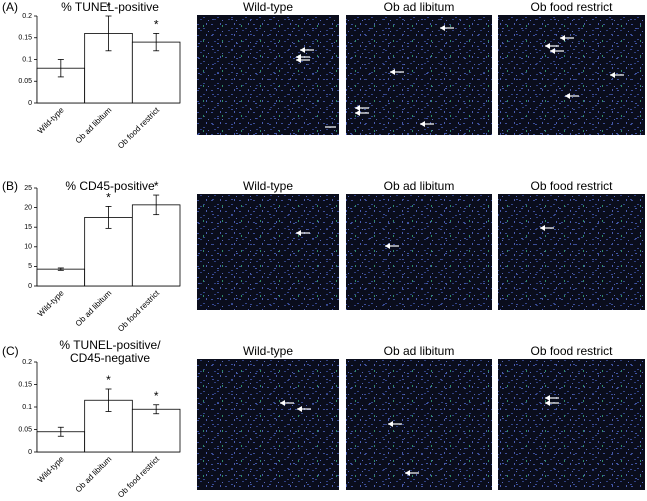 The image size is (647, 501). I want to click on chart-title: CD45-negative, so click(110, 358).